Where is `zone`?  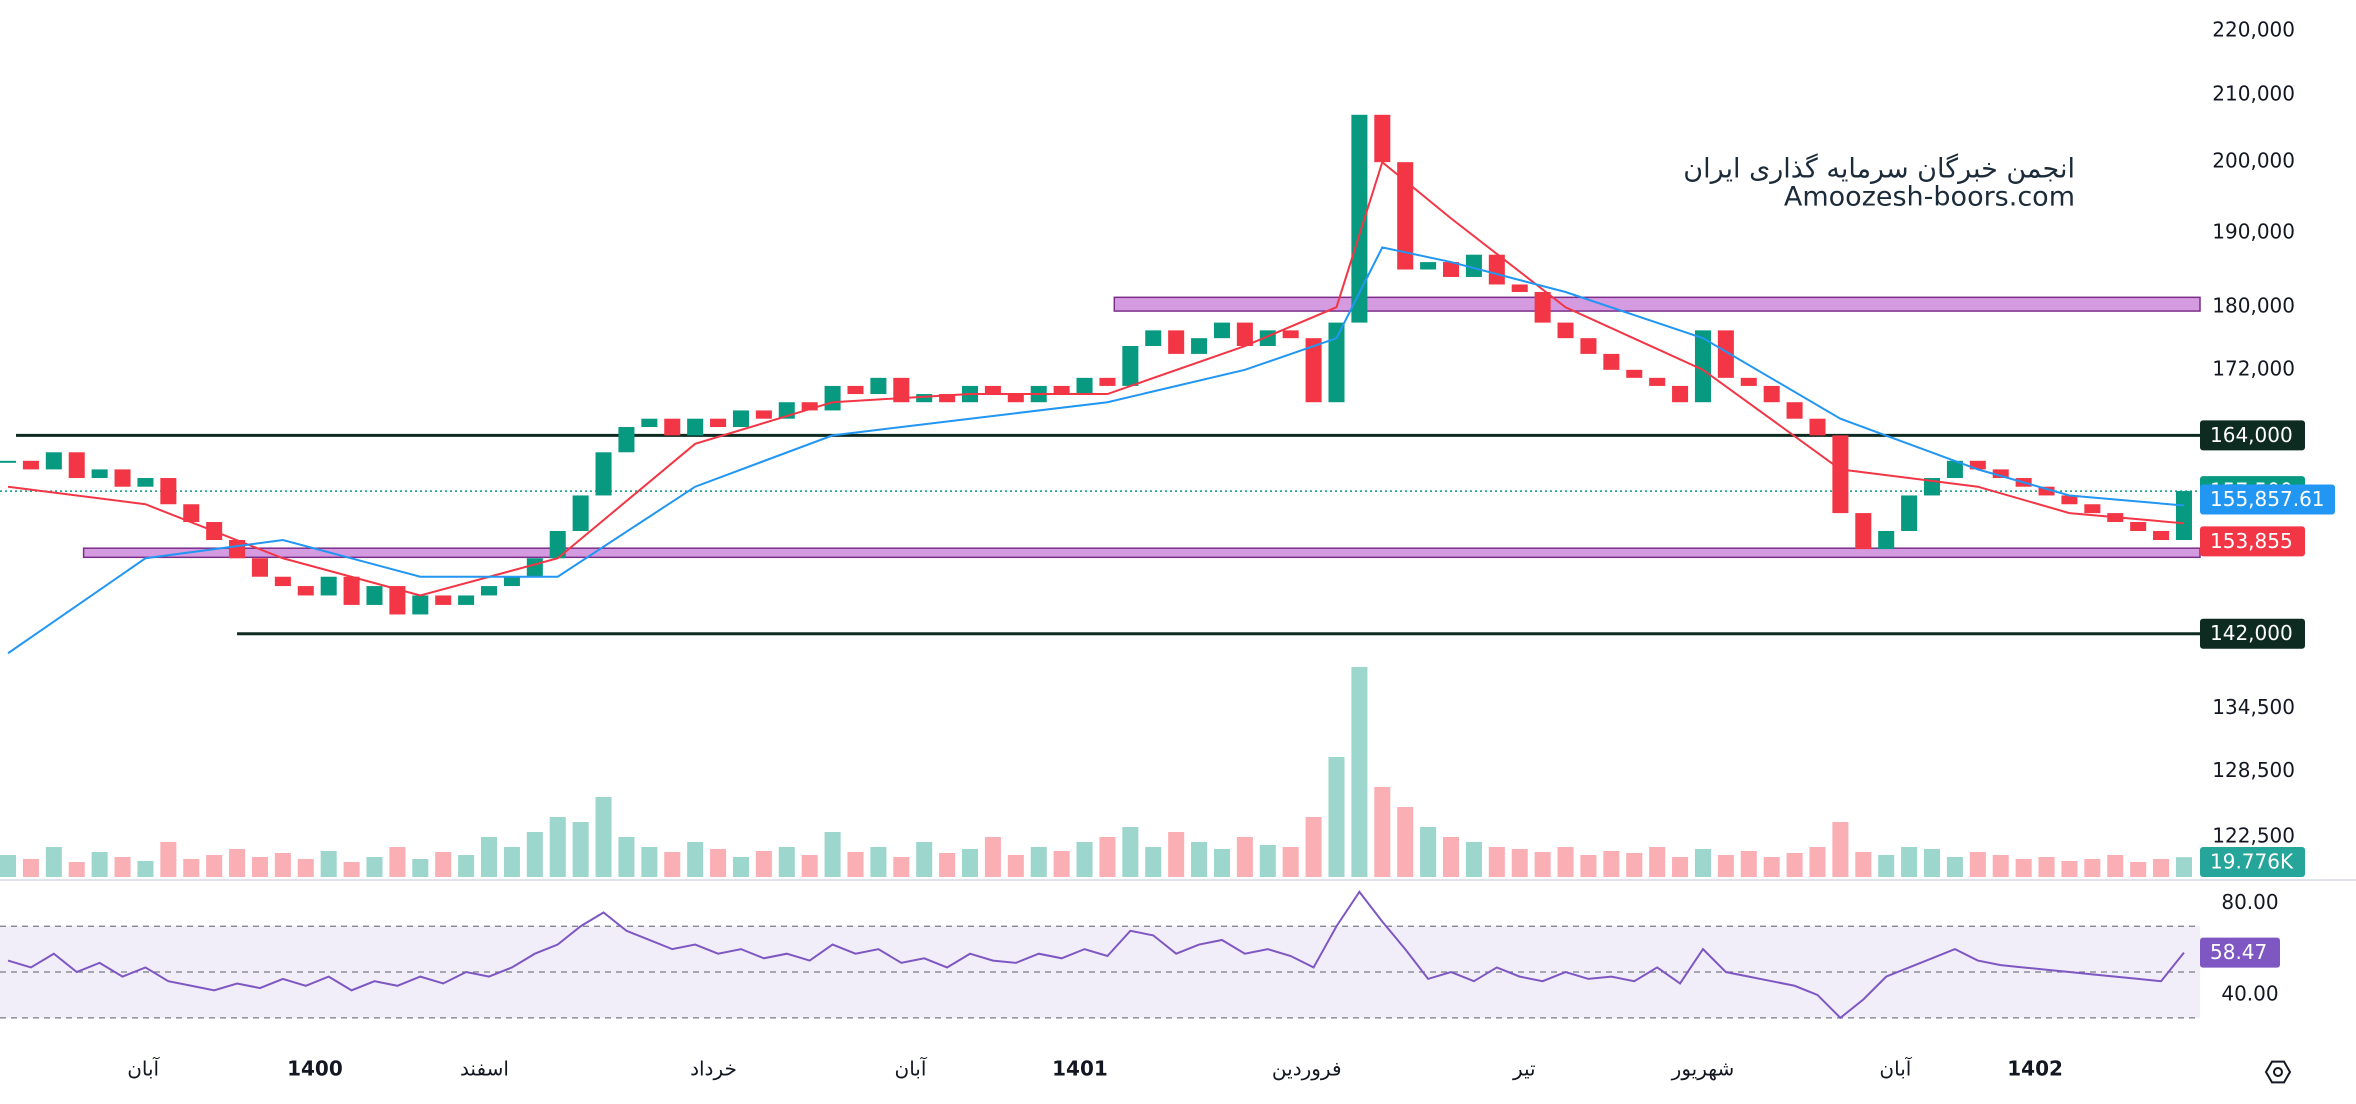
zone is located at coordinates (1657, 304).